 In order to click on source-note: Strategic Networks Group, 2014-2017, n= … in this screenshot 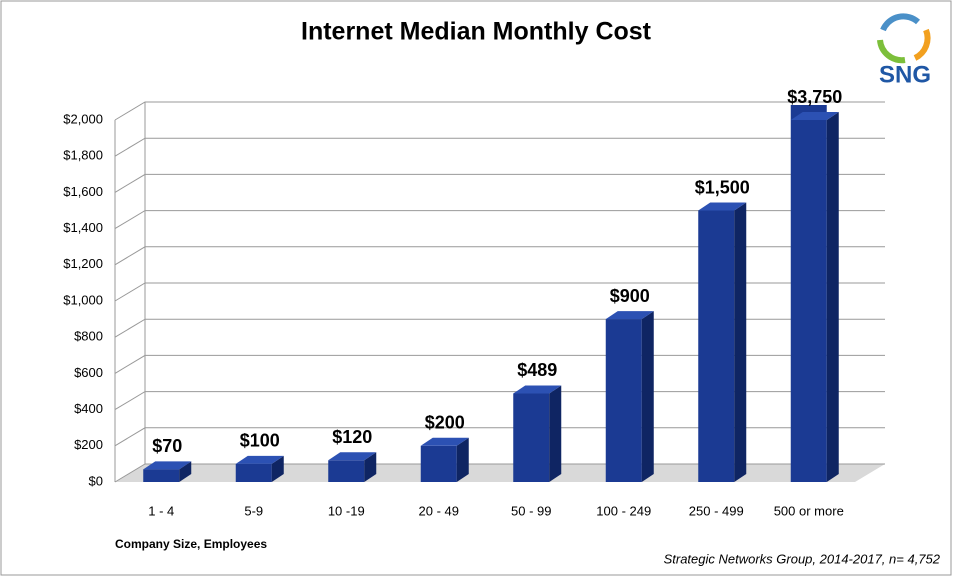, I will do `click(802, 558)`.